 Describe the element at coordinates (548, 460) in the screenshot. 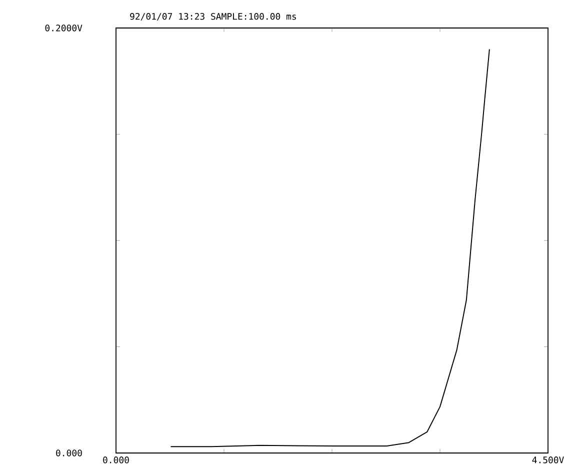

I see `x-tick-label: 4.500V` at that location.